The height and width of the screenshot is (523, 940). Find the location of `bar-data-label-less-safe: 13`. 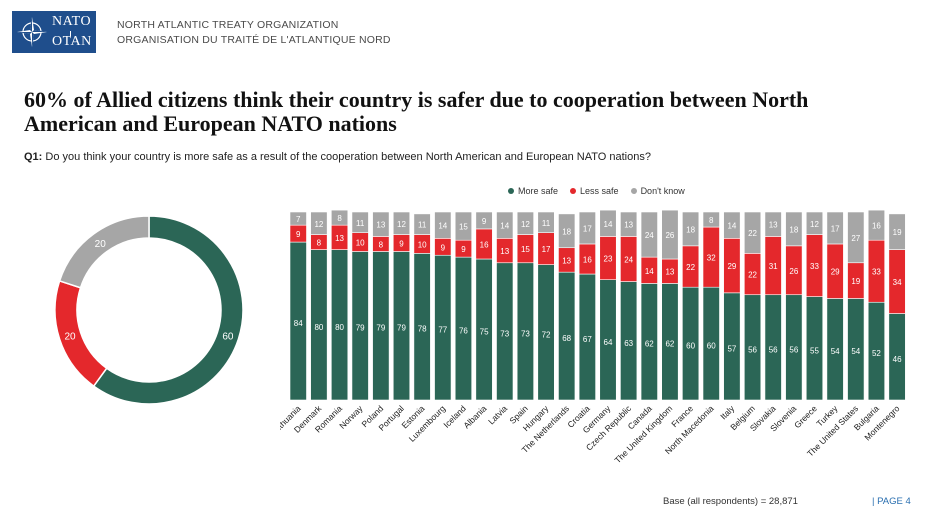

bar-data-label-less-safe: 13 is located at coordinates (339, 238).